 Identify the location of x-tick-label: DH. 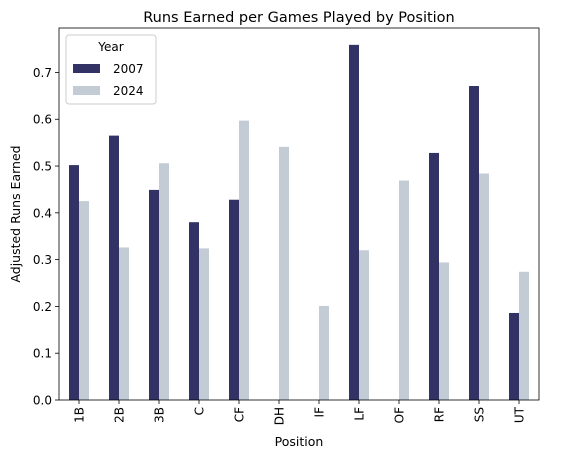
(280, 416).